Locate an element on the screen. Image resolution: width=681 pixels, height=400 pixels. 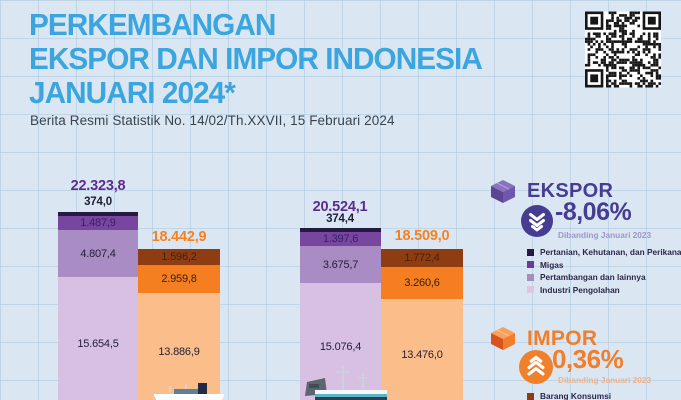
impor-stacked-bar: 1.772,4 3.260,6 13.476,0 is located at coordinates (422, 324).